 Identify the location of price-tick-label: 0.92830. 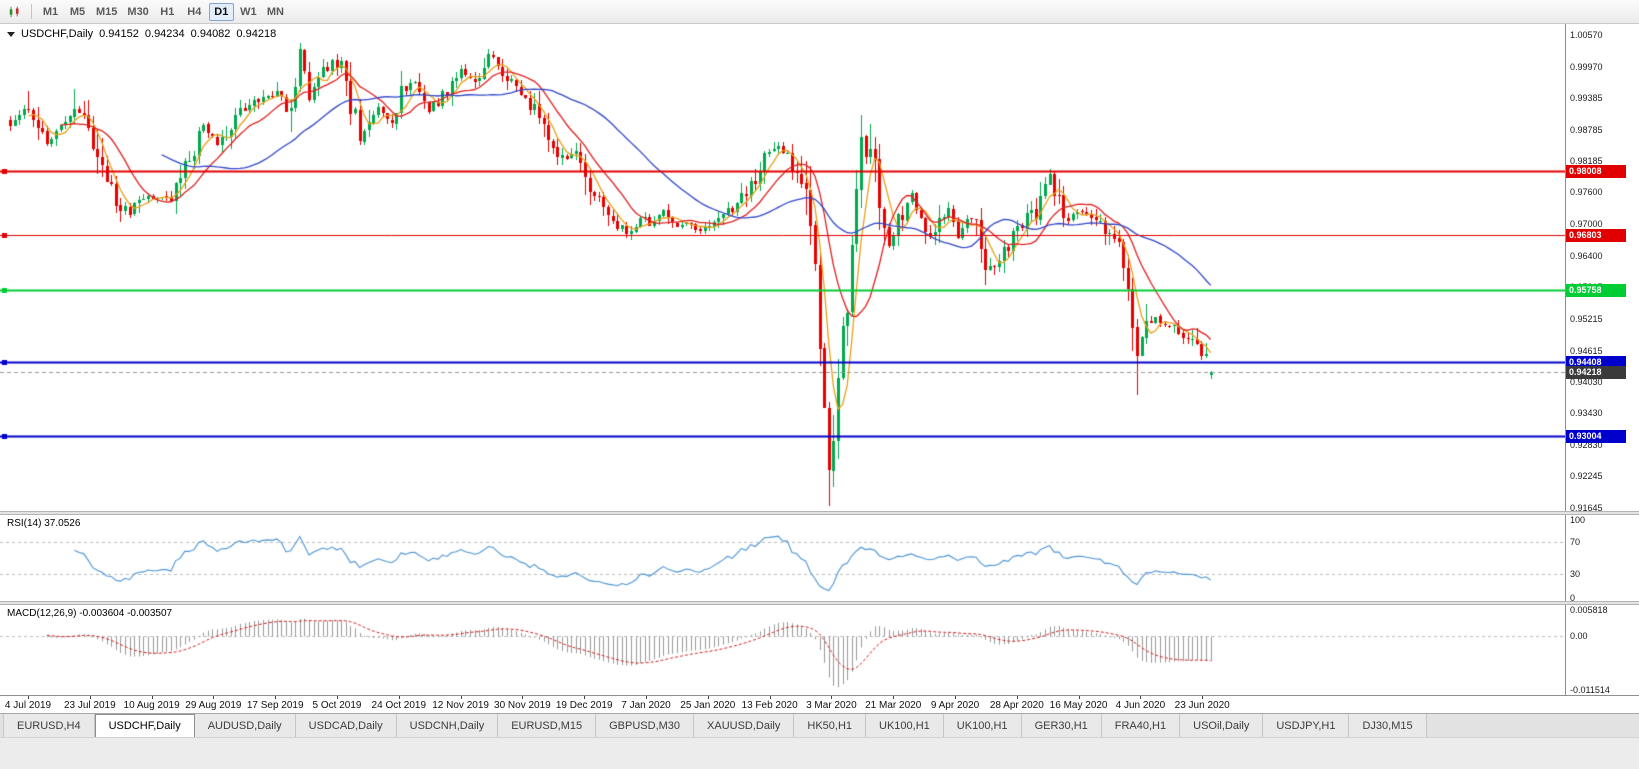
(1586, 445).